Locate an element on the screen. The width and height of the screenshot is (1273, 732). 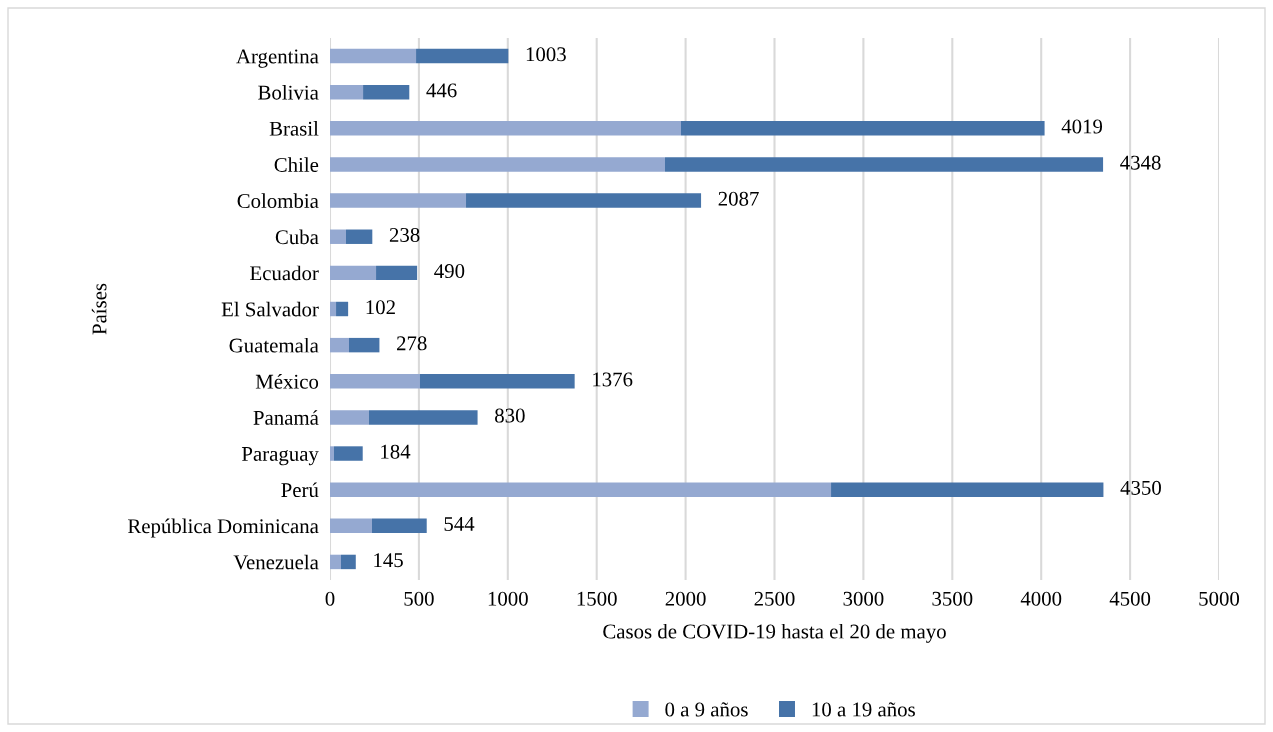
y-tick-label: Paraguay is located at coordinates (280, 456).